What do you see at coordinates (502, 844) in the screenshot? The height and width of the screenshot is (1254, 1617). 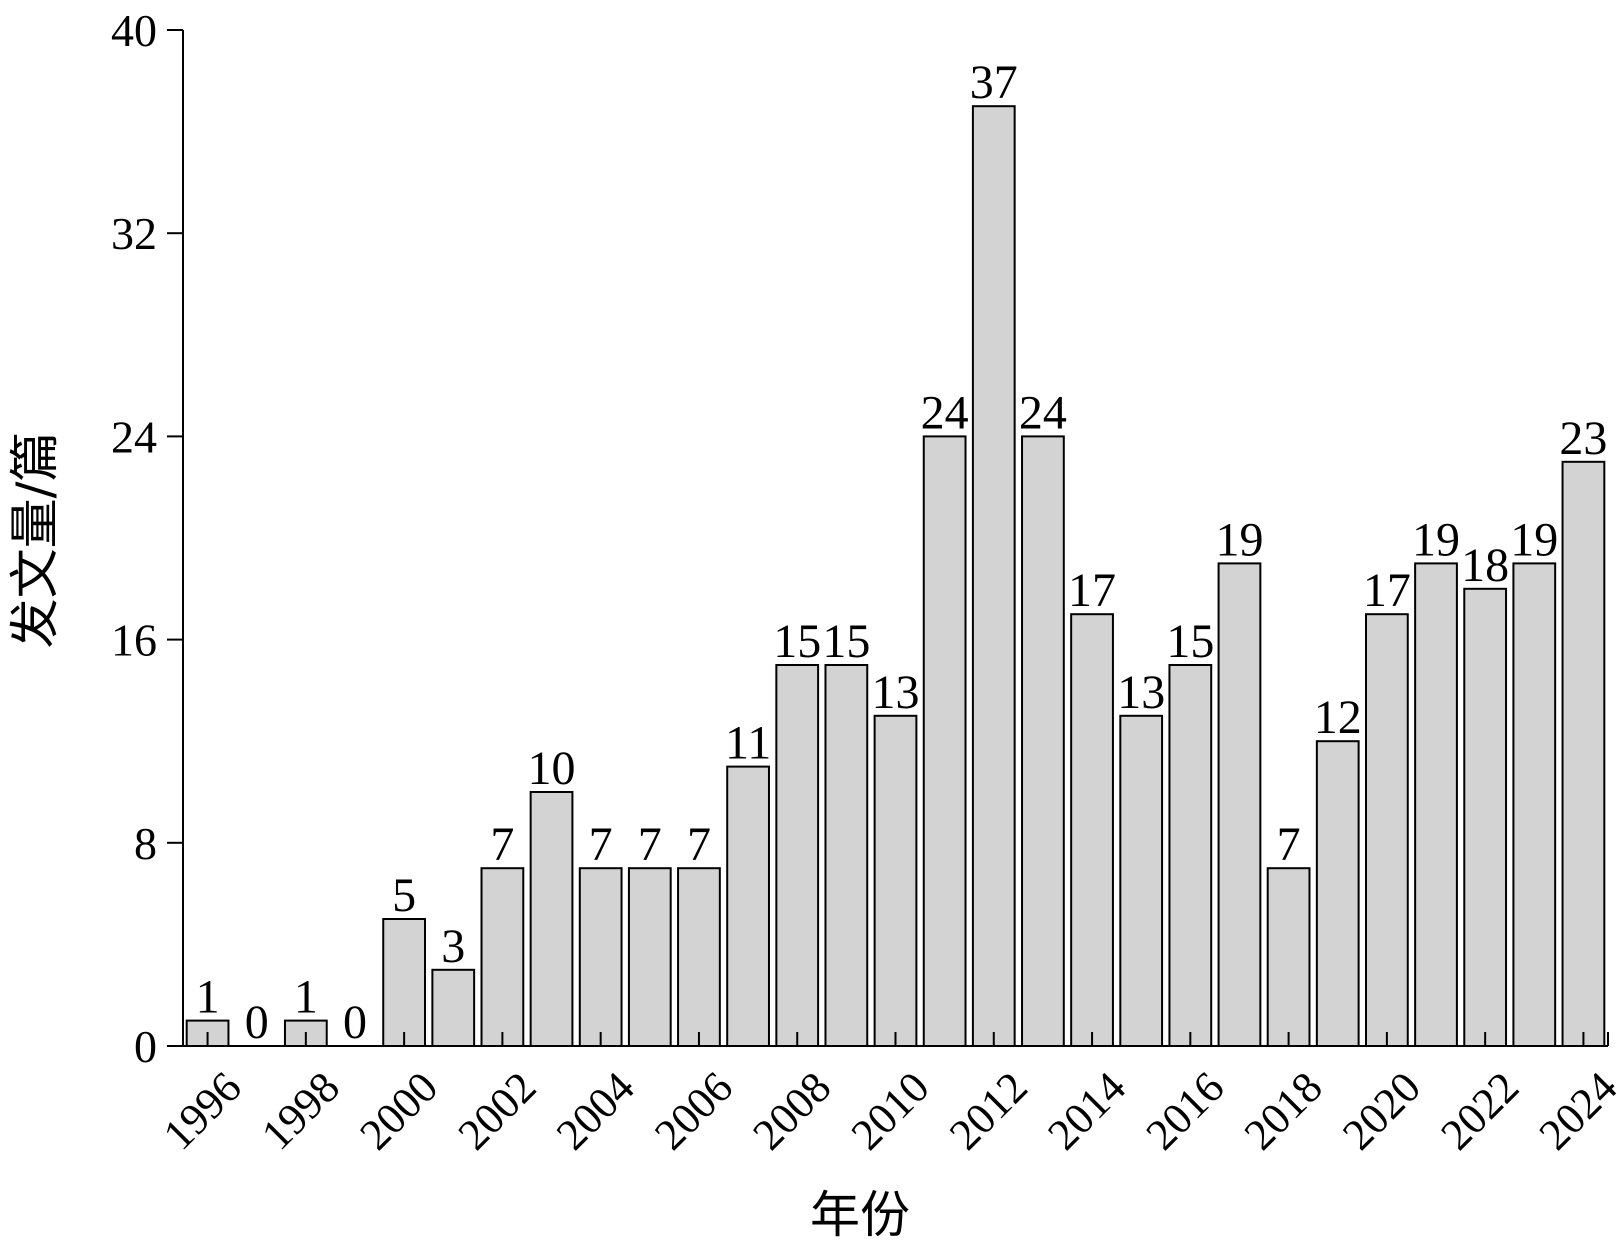 I see `data-label-2002: 7` at bounding box center [502, 844].